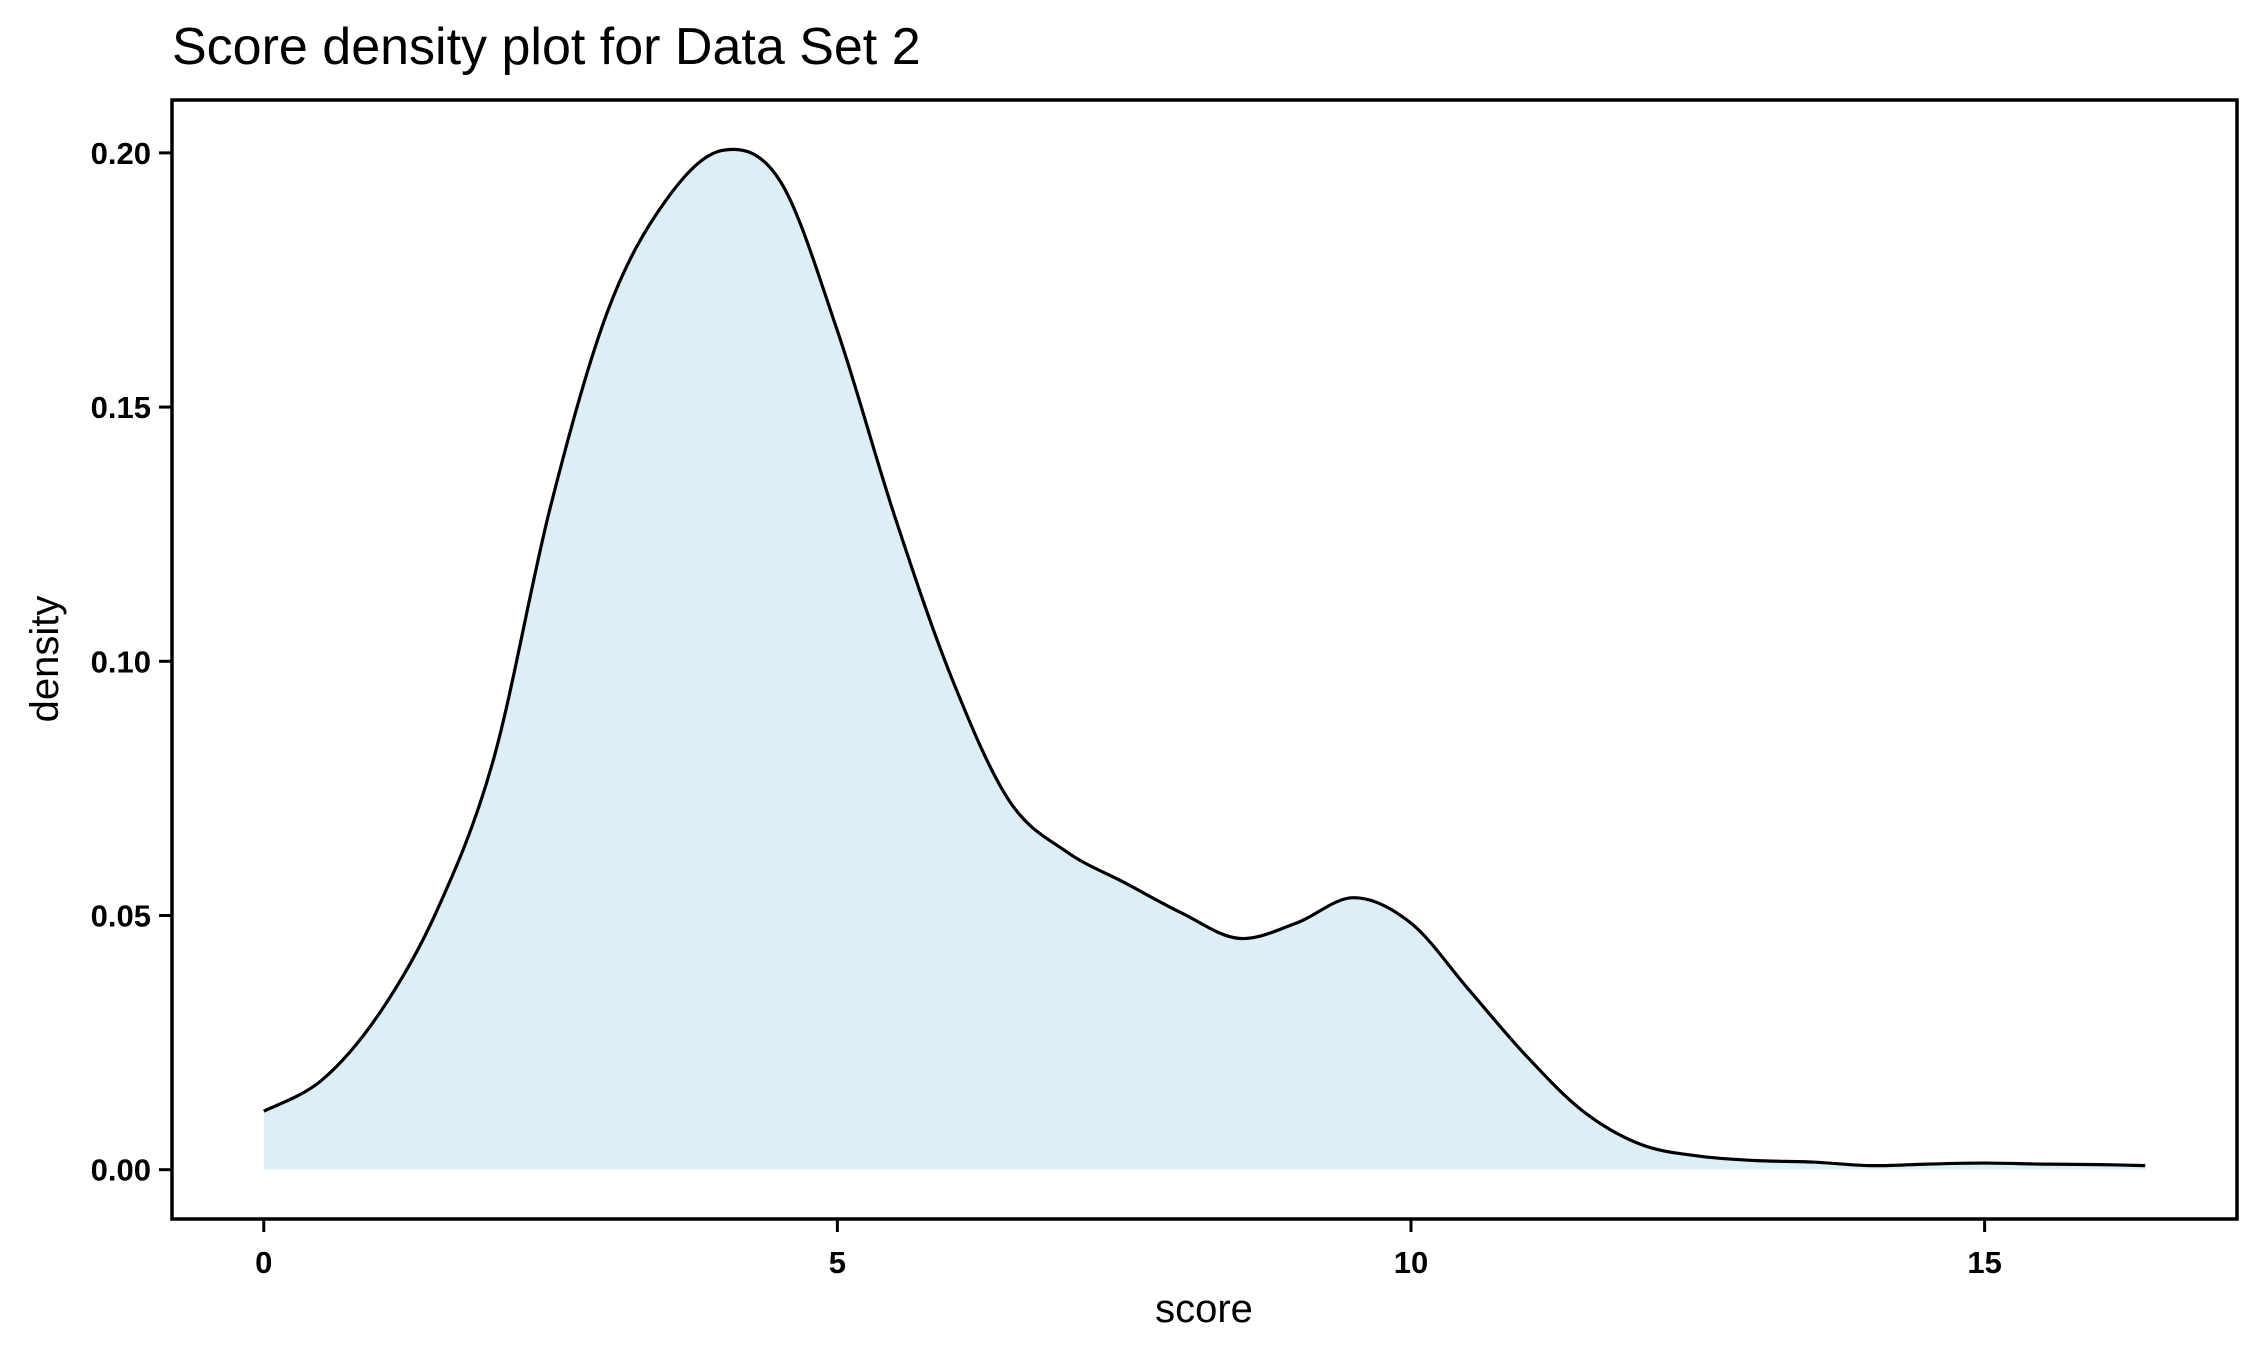 The height and width of the screenshot is (1350, 2256). What do you see at coordinates (121, 1170) in the screenshot?
I see `y-tick-label: 0.00` at bounding box center [121, 1170].